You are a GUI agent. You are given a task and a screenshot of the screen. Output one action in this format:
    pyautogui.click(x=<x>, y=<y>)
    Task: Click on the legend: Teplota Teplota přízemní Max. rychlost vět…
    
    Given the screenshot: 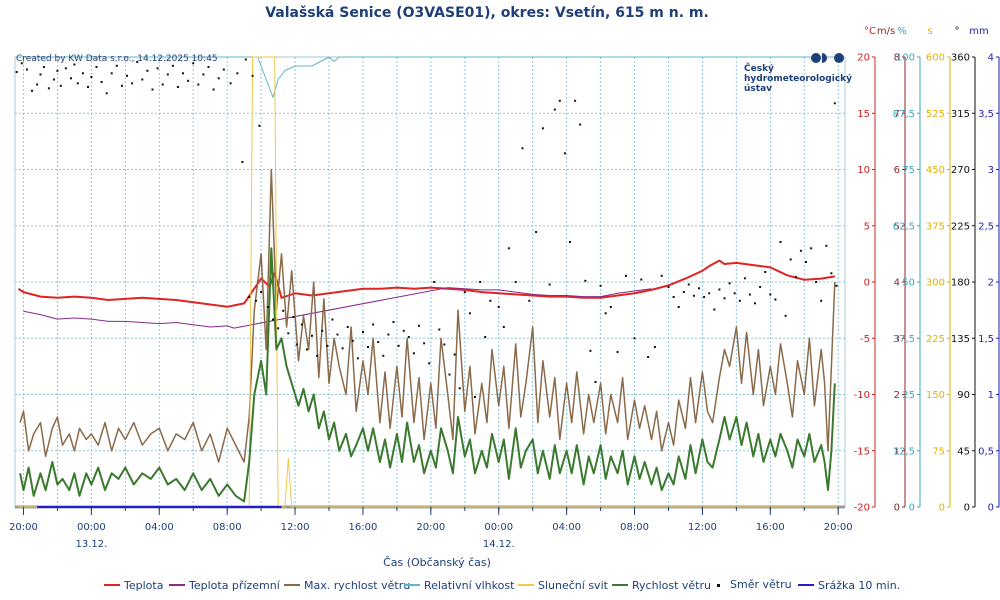 What is the action you would take?
    pyautogui.click(x=502, y=585)
    